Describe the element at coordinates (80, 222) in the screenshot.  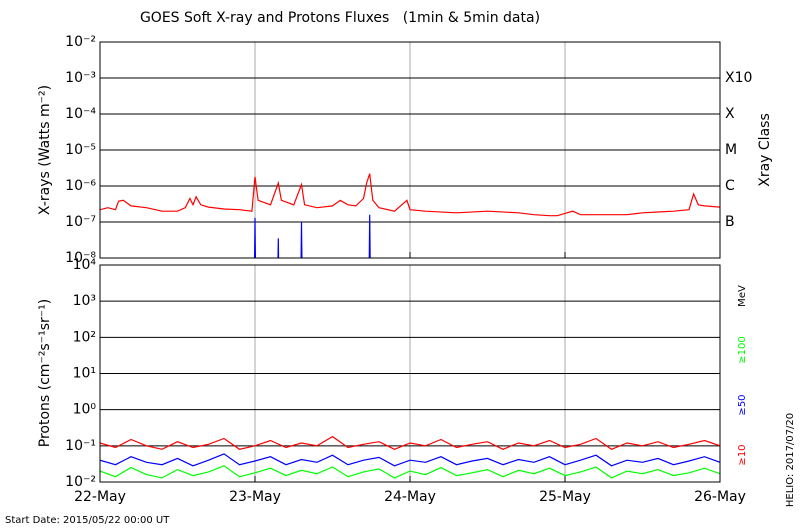
I see `y-tick-label: 10⁻⁷` at that location.